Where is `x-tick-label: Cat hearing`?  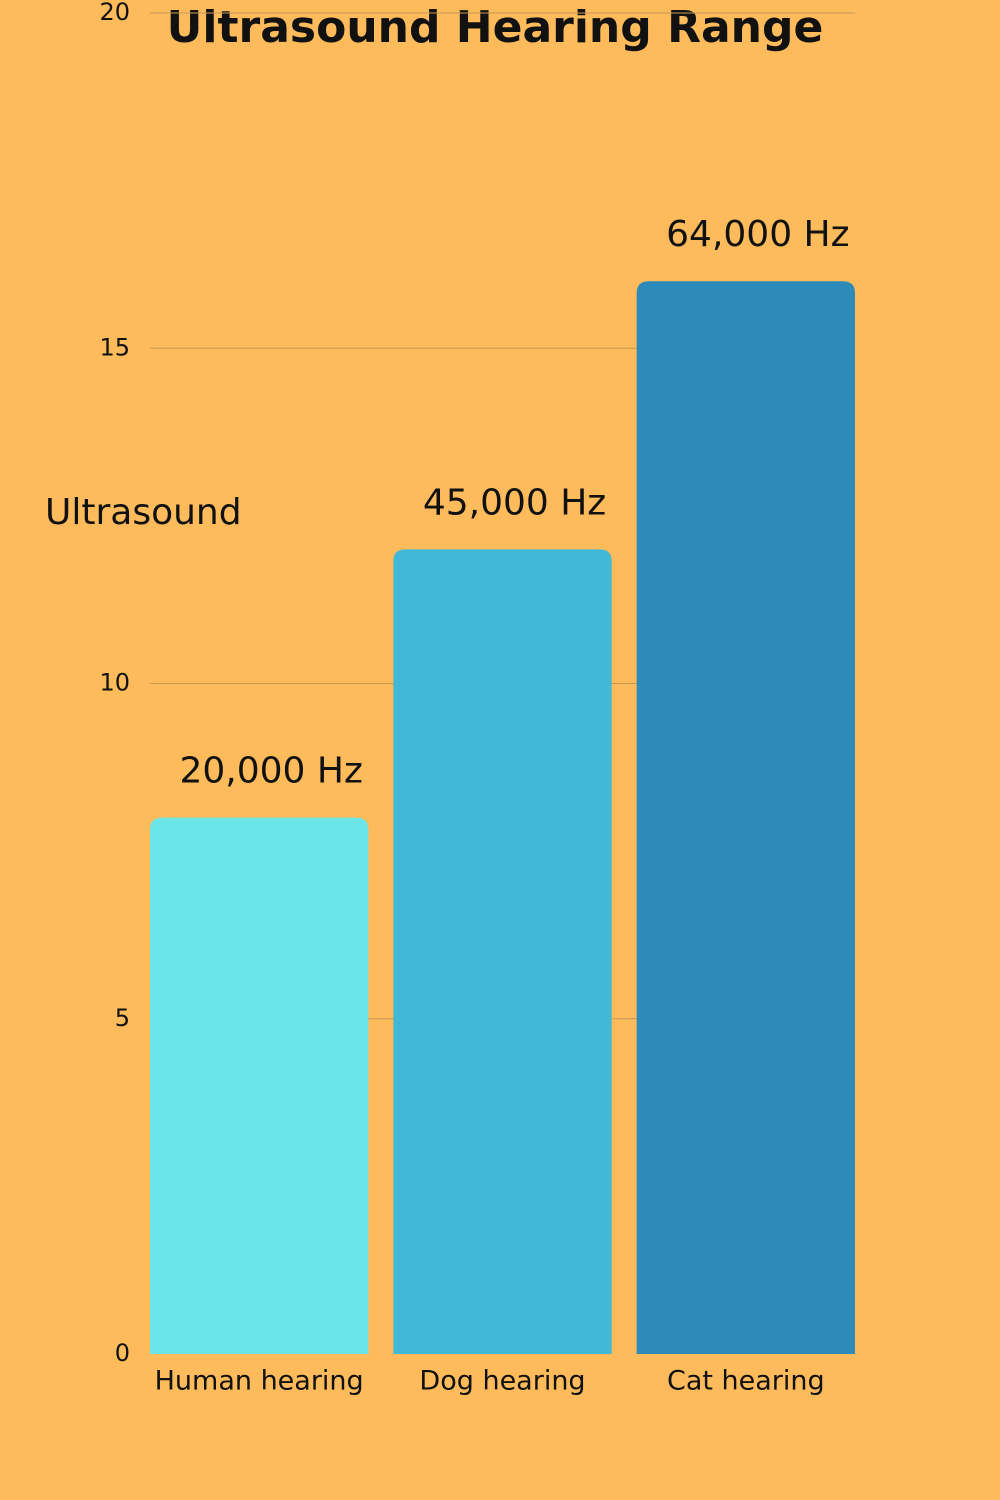 x-tick-label: Cat hearing is located at coordinates (746, 1381).